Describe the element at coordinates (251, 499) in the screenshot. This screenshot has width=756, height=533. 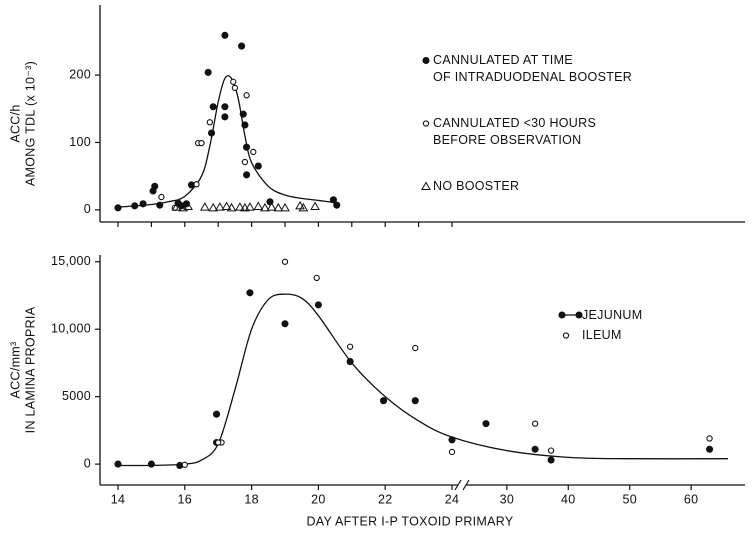
I see `x-tick-label: 18` at that location.